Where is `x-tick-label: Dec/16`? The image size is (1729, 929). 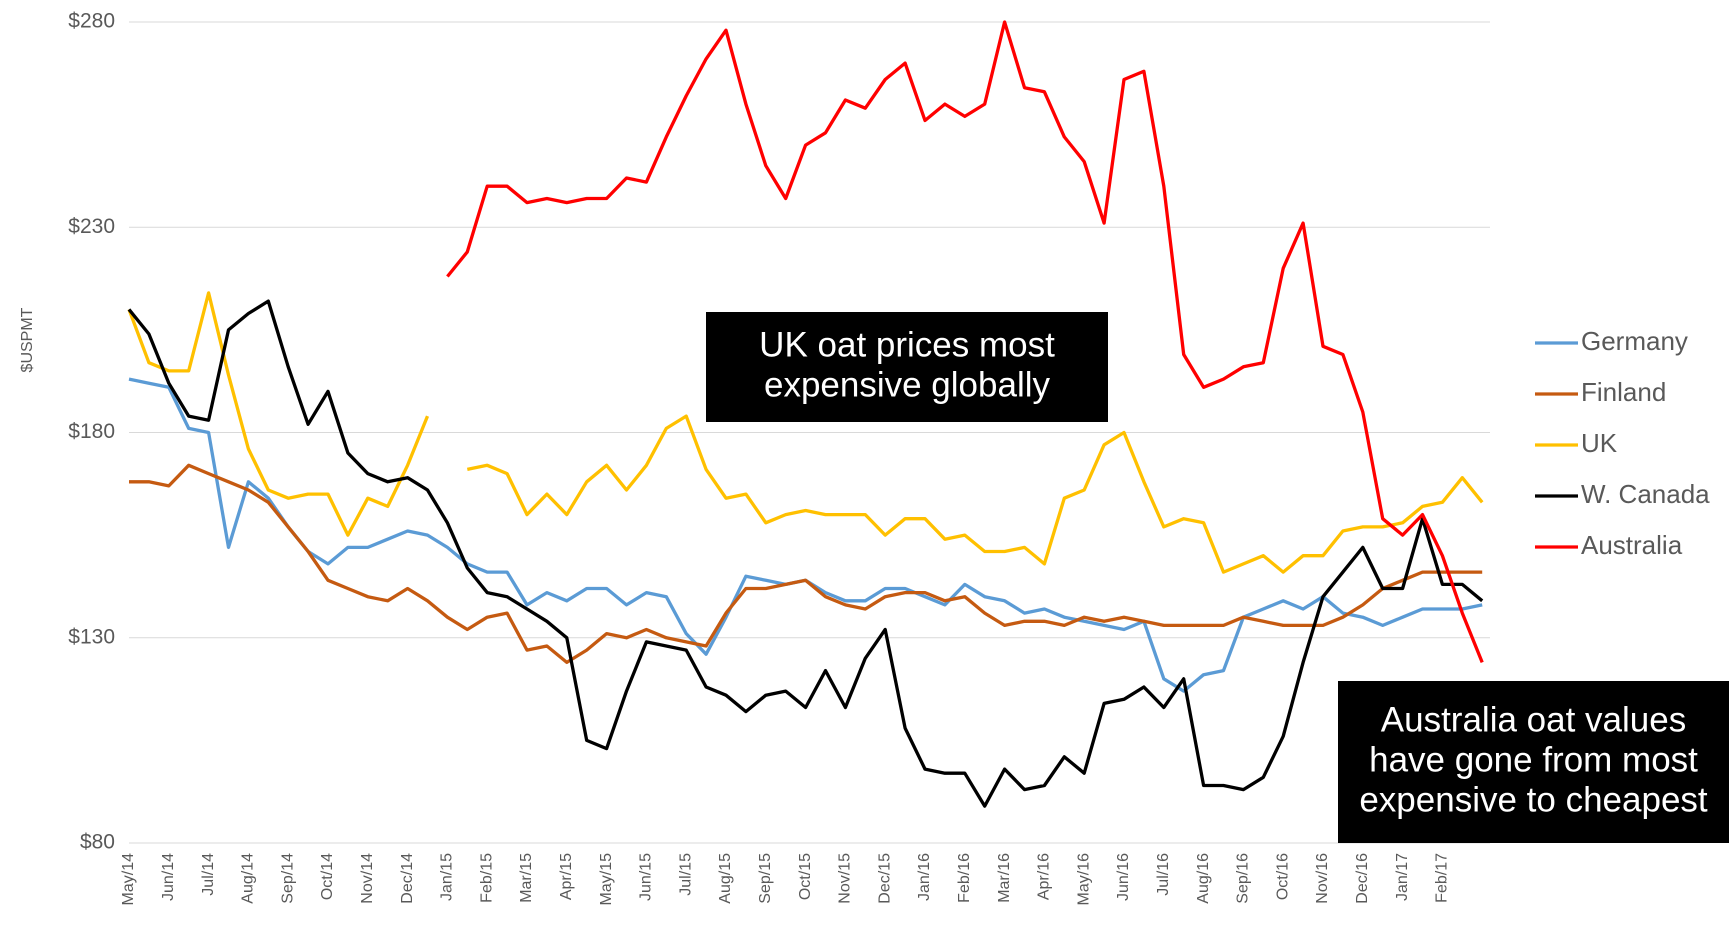 x-tick-label: Dec/16 is located at coordinates (1362, 878).